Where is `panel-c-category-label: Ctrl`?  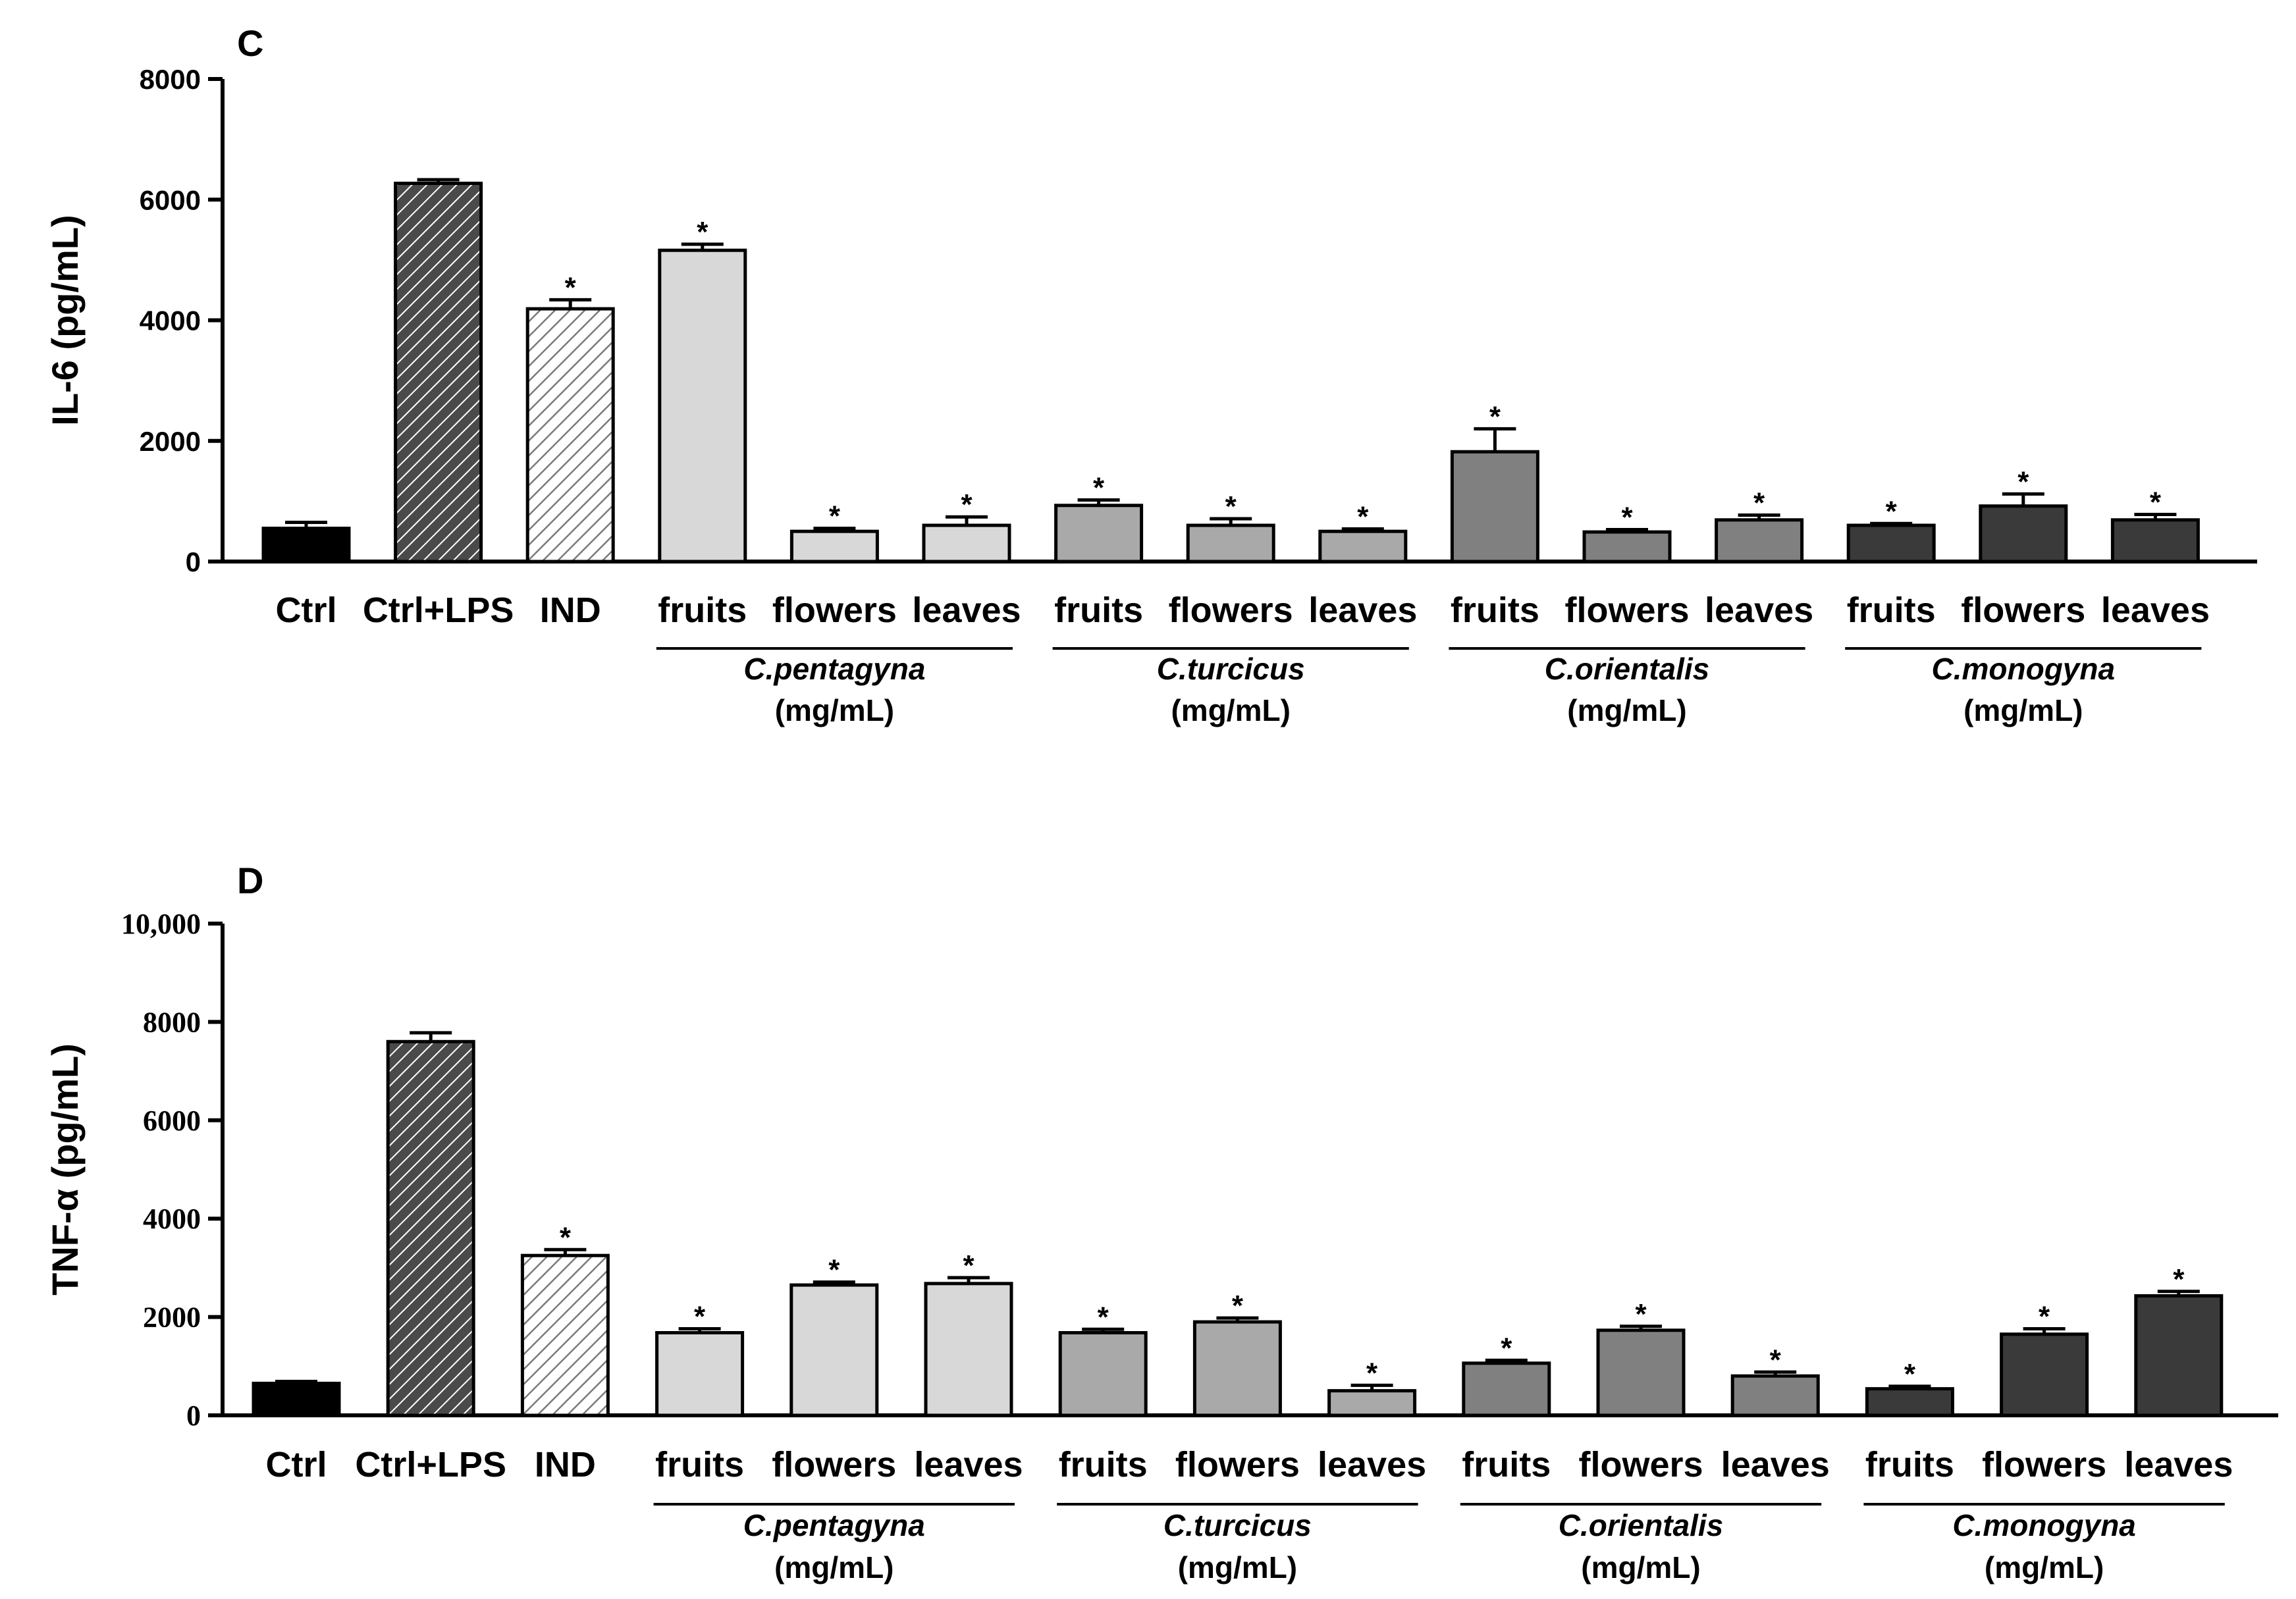 panel-c-category-label: Ctrl is located at coordinates (306, 610).